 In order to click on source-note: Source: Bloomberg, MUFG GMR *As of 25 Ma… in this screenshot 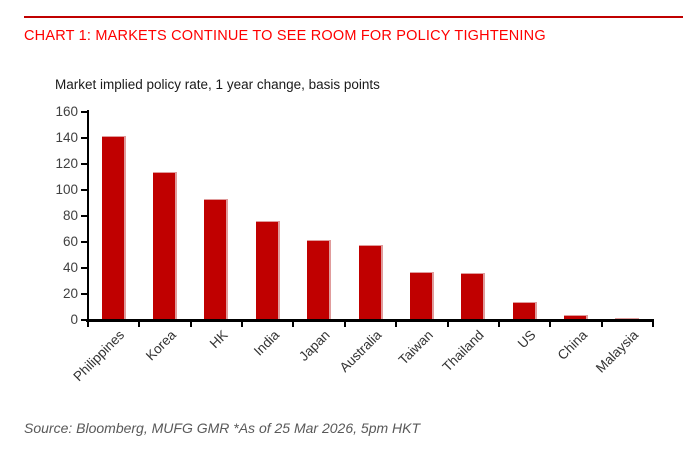, I will do `click(222, 428)`.